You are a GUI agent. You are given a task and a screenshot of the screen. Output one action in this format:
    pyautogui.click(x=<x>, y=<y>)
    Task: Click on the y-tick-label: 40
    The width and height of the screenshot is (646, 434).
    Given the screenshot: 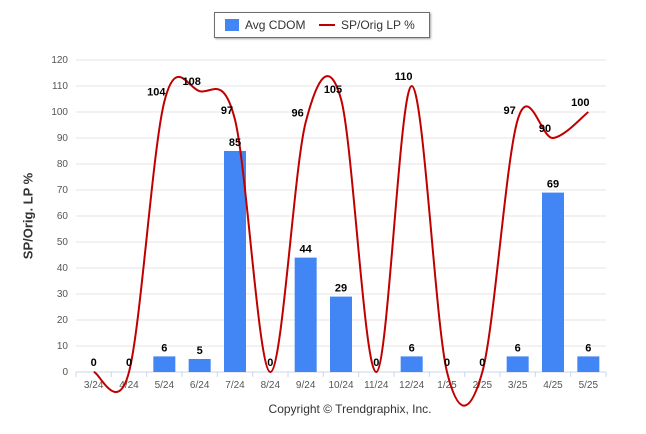 What is the action you would take?
    pyautogui.click(x=63, y=268)
    